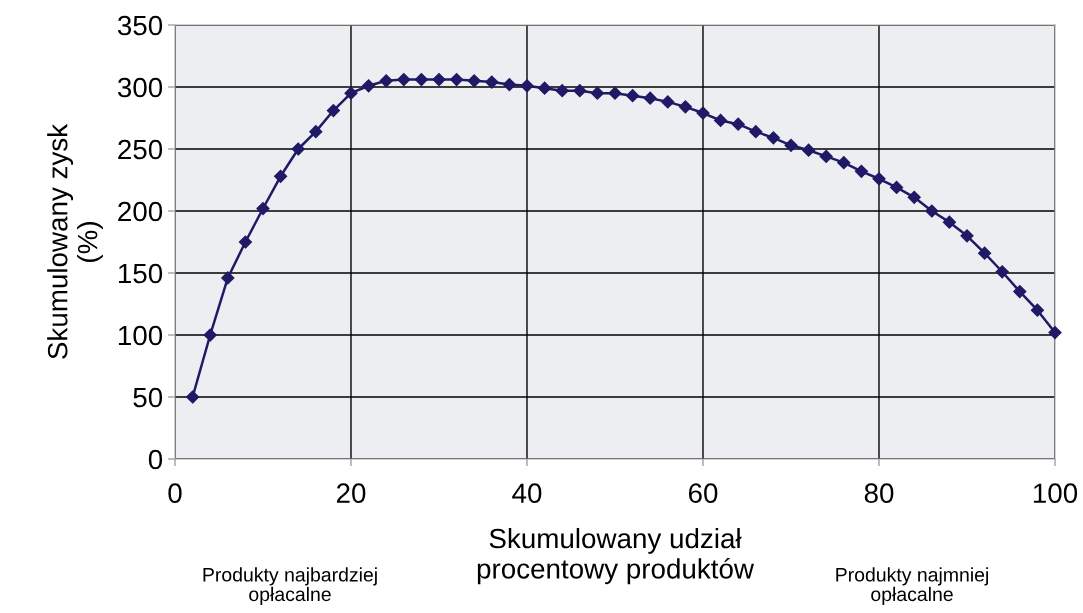  Describe the element at coordinates (140, 273) in the screenshot. I see `y-tick-label: 150` at that location.